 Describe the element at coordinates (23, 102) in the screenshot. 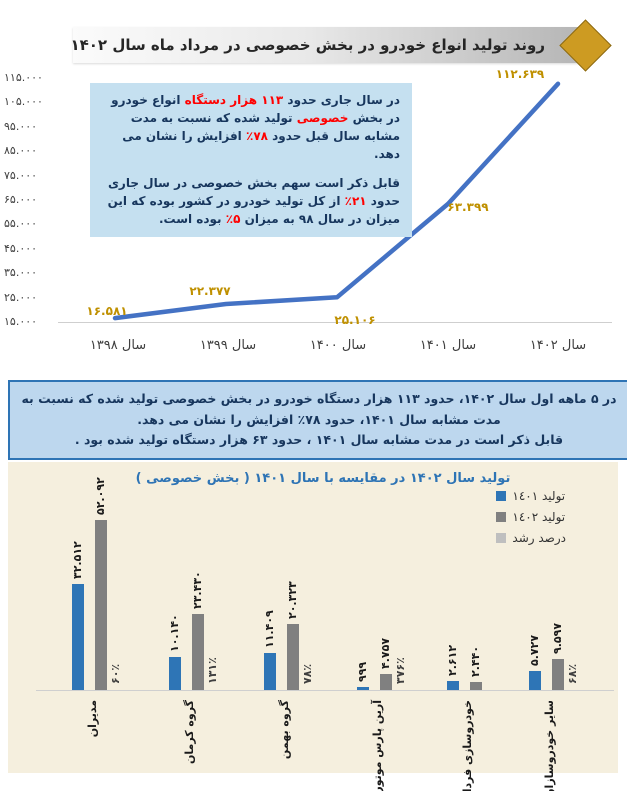

I see `y-axis-tick: ۱۰۵.۰۰۰` at that location.